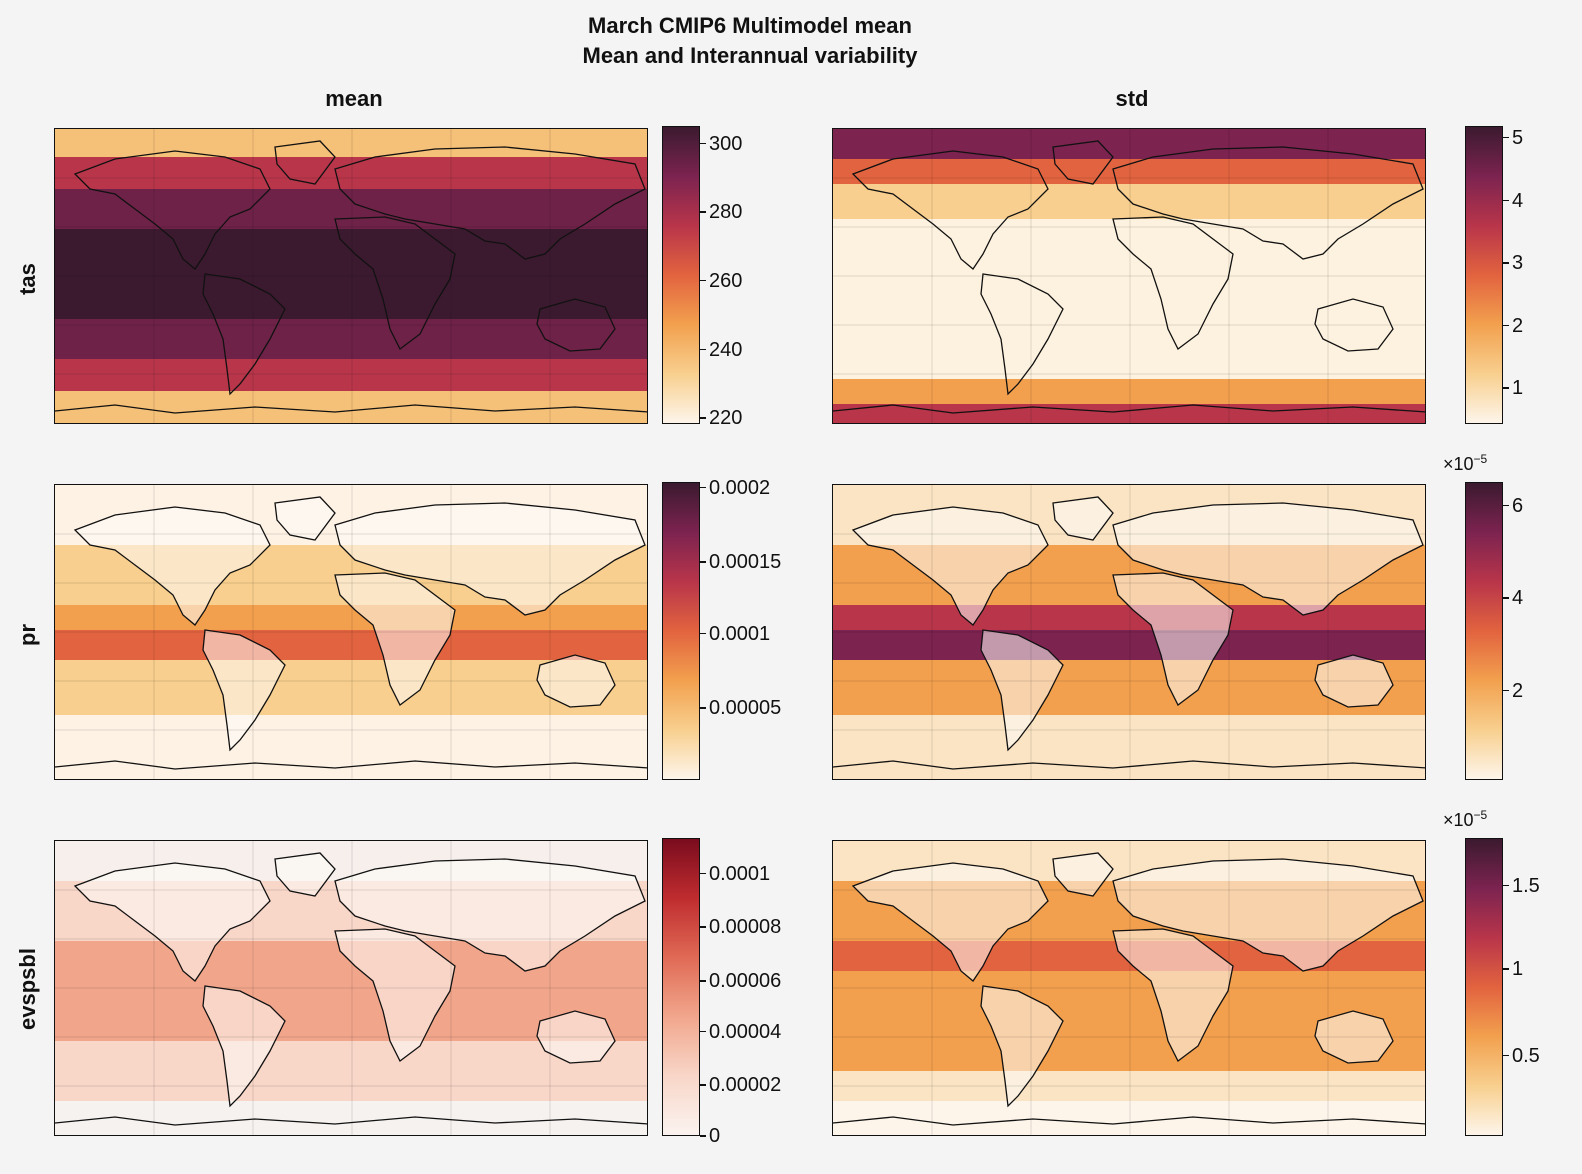 This screenshot has height=1174, width=1582. I want to click on column-title-std: std, so click(1132, 98).